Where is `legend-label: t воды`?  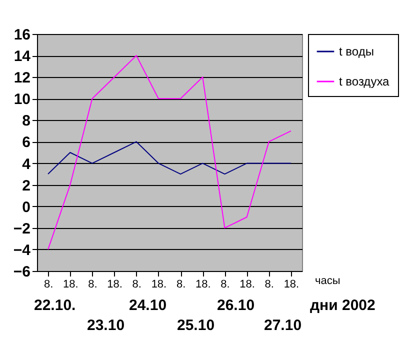
legend-label: t воды is located at coordinates (356, 51).